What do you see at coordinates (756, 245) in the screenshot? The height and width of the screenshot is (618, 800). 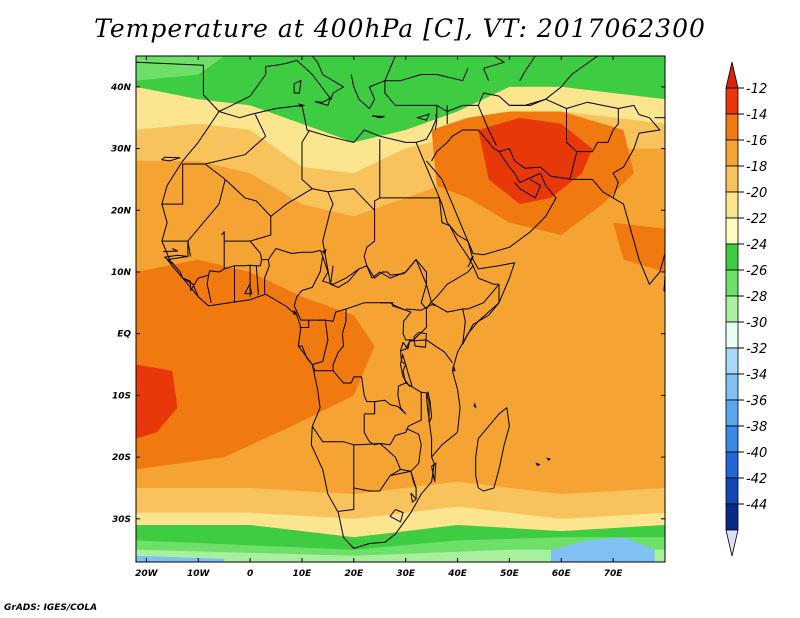 I see `colorbar-label: -24` at bounding box center [756, 245].